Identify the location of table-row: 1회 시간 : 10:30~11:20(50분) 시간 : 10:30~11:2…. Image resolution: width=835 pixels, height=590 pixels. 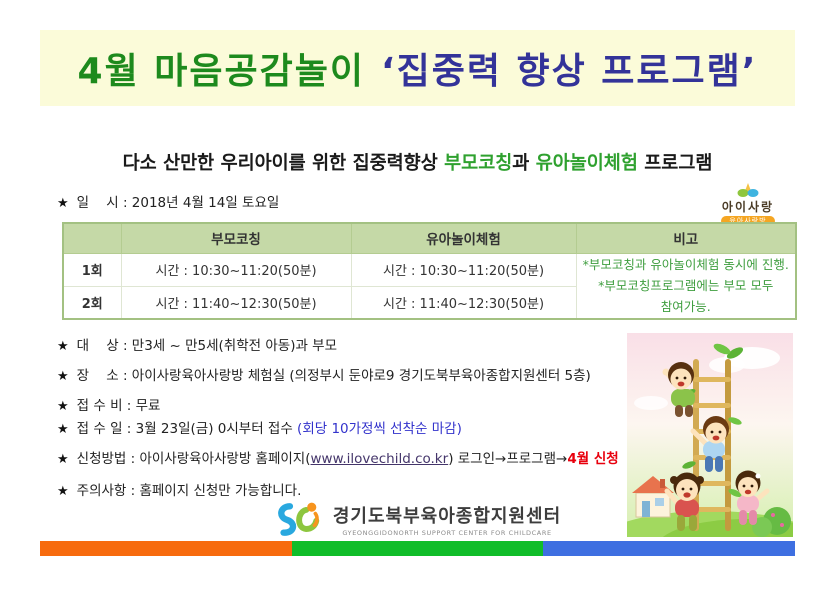
(429, 286).